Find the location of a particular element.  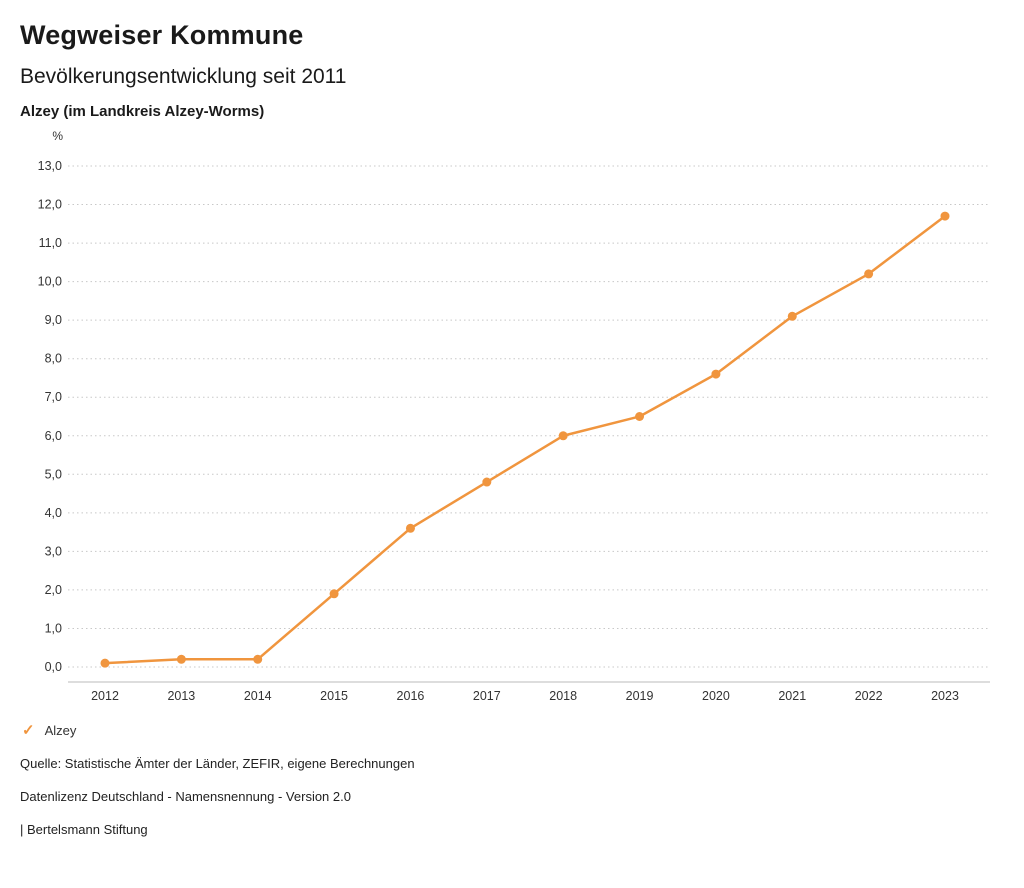

svg-text: 2013 is located at coordinates (181, 696).